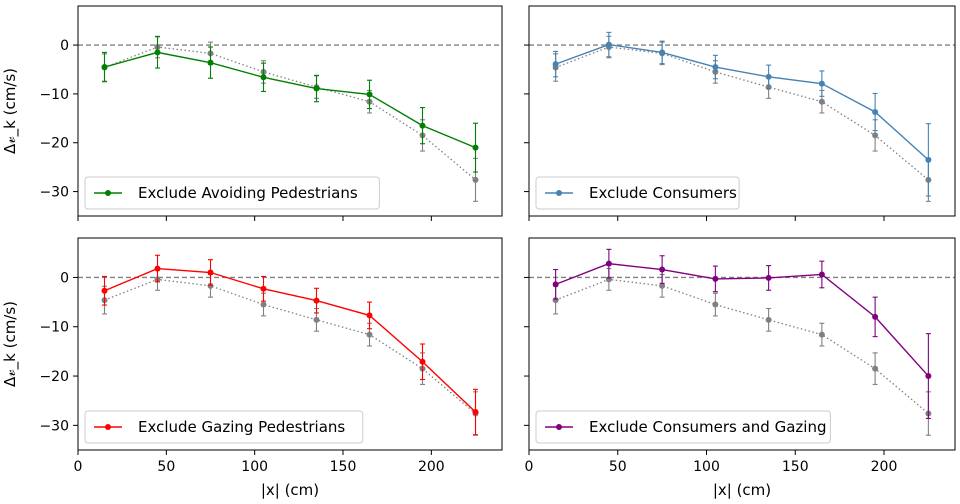  Describe the element at coordinates (707, 427) in the screenshot. I see `legend-label: Exclude Consumers and Gazing` at that location.